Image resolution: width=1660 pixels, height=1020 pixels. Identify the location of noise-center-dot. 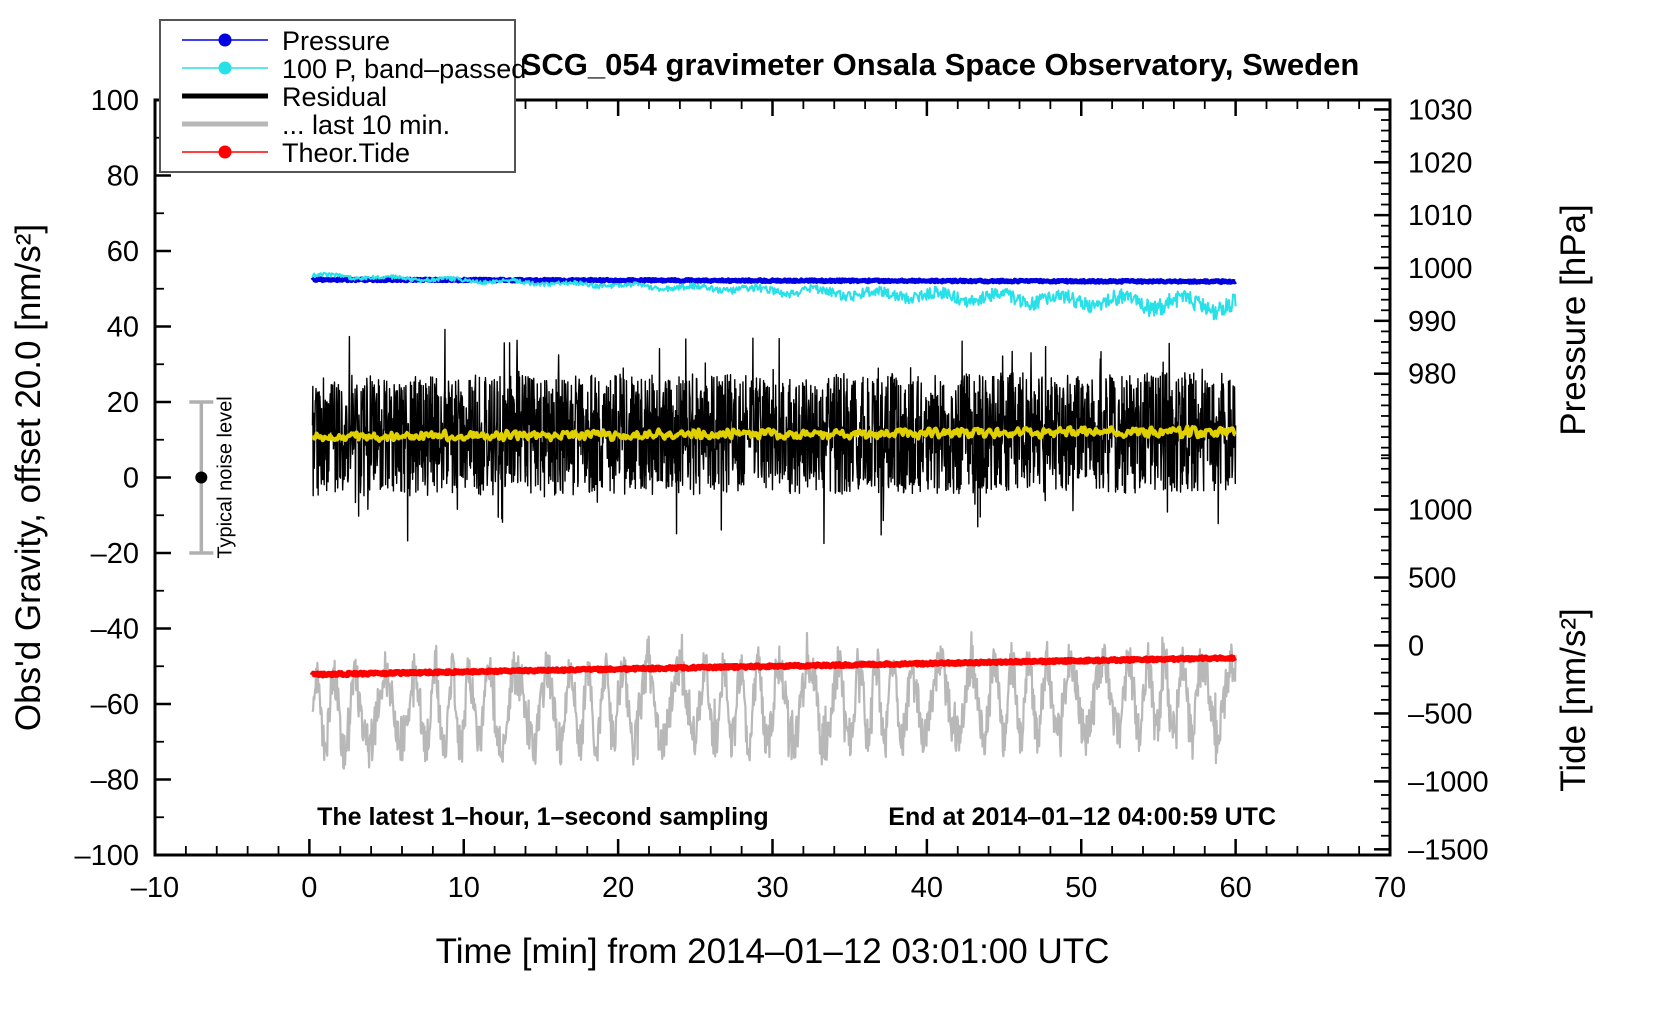
(201, 477).